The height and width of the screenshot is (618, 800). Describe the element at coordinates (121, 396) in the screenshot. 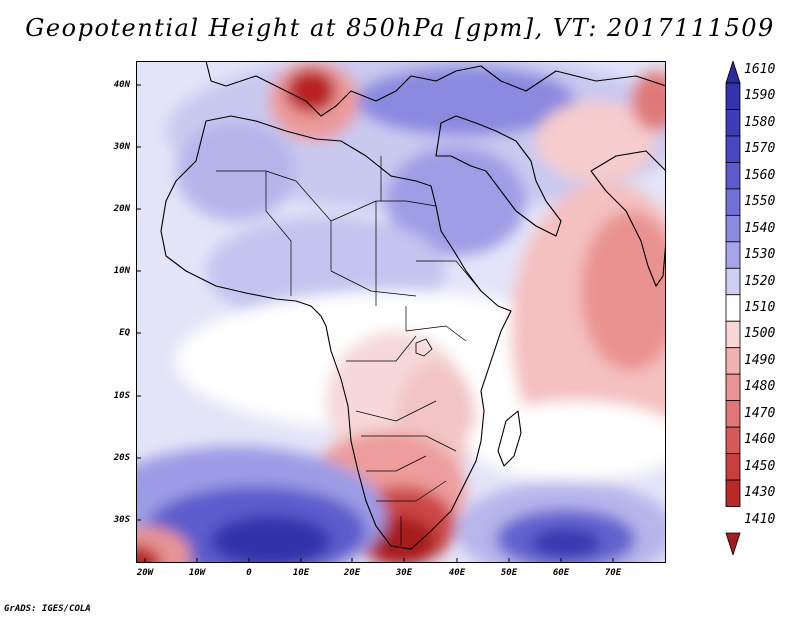

I see `lat-label-10s: 10S` at that location.